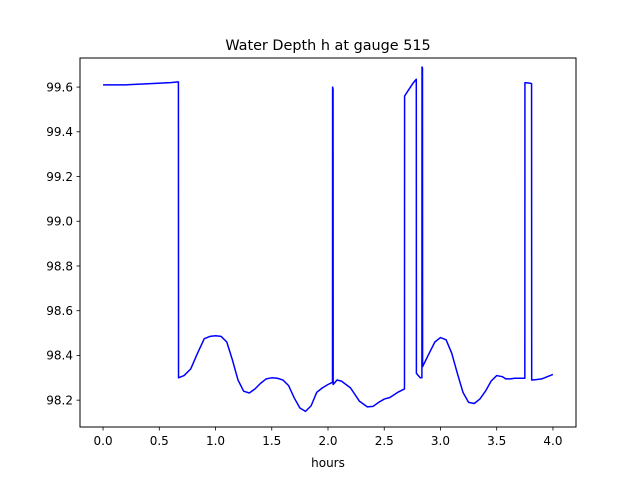 This screenshot has width=640, height=480. What do you see at coordinates (384, 441) in the screenshot?
I see `x-tick-label: 2.5` at bounding box center [384, 441].